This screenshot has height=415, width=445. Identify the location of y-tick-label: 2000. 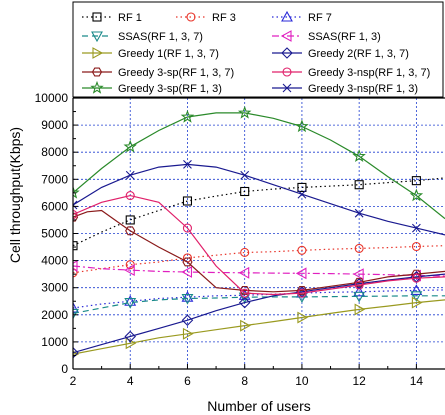
(54, 315).